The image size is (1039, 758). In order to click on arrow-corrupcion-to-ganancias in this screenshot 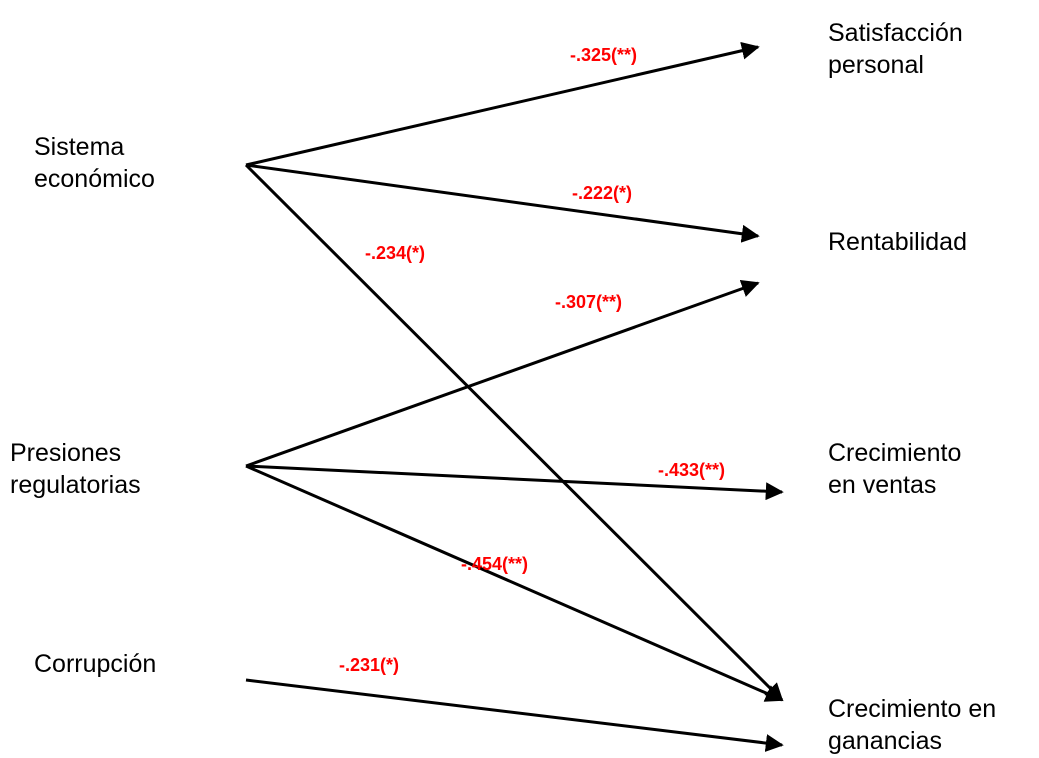, I will do `click(514, 715)`.